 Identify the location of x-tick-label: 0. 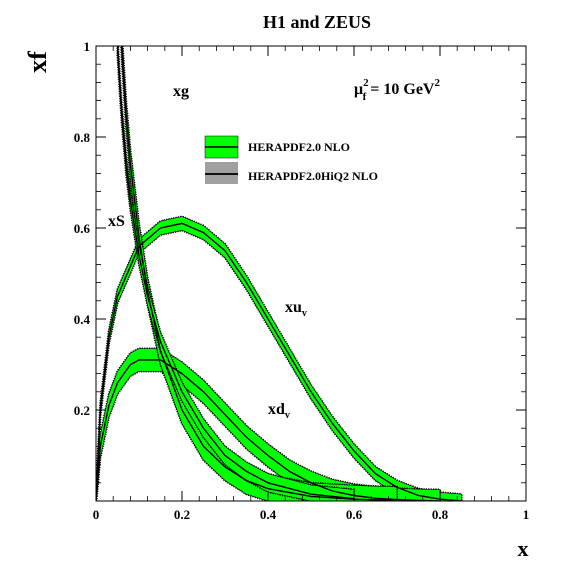
(96, 514).